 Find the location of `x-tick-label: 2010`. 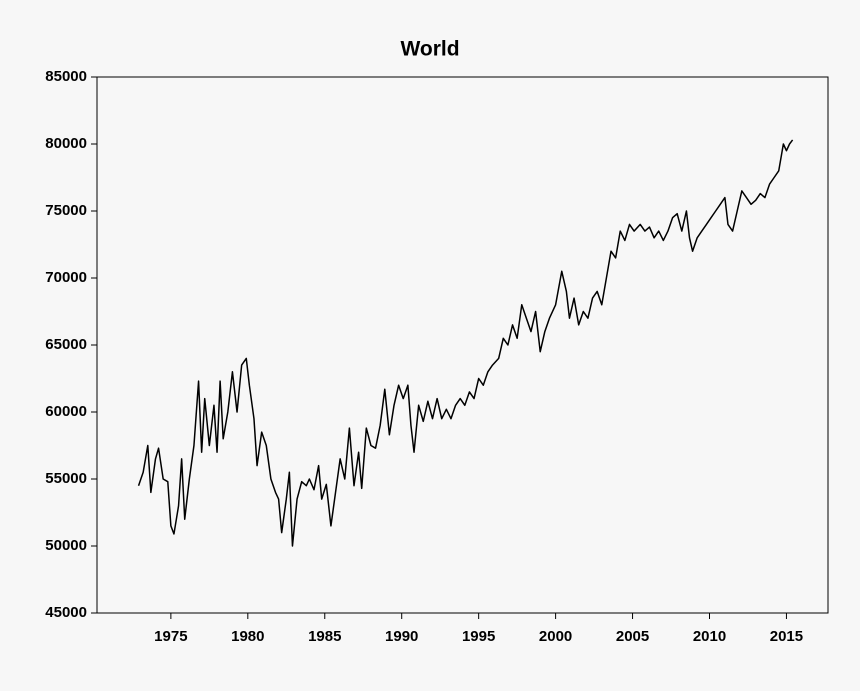

x-tick-label: 2010 is located at coordinates (709, 636).